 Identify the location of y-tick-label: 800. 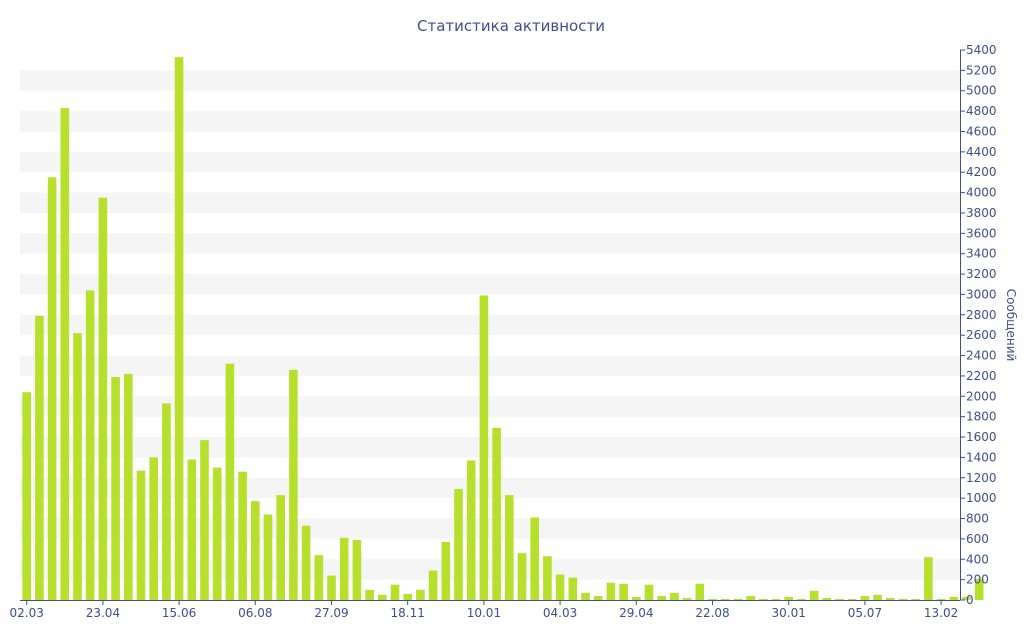
(977, 519).